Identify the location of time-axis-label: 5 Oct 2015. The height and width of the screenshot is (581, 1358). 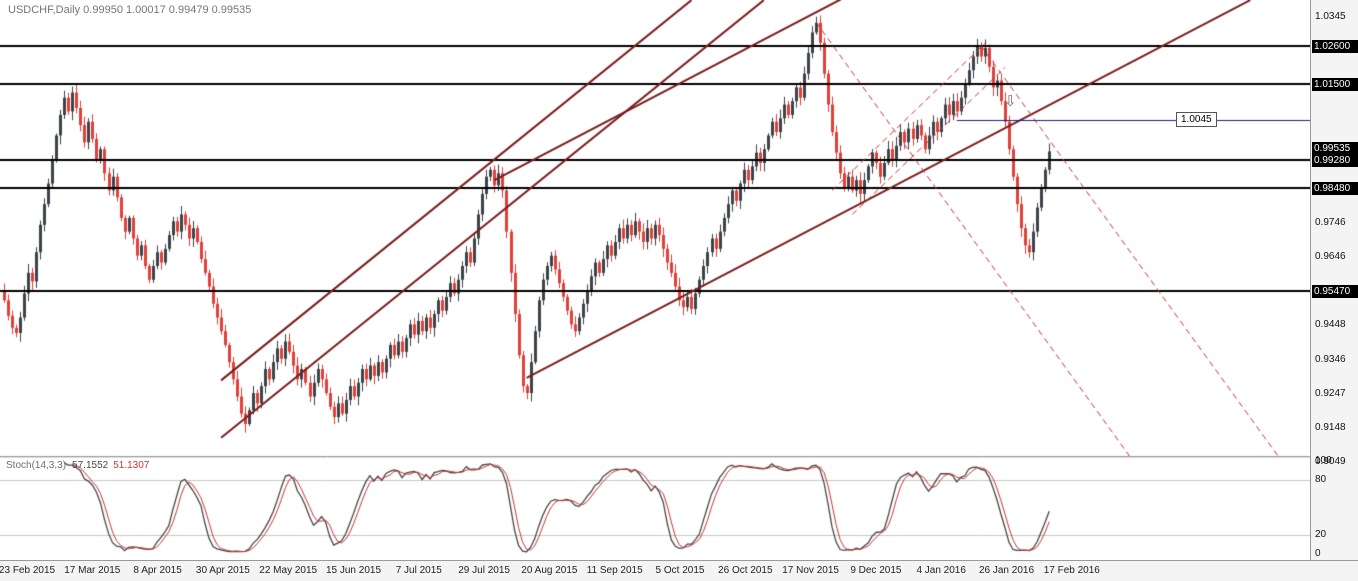
(680, 570).